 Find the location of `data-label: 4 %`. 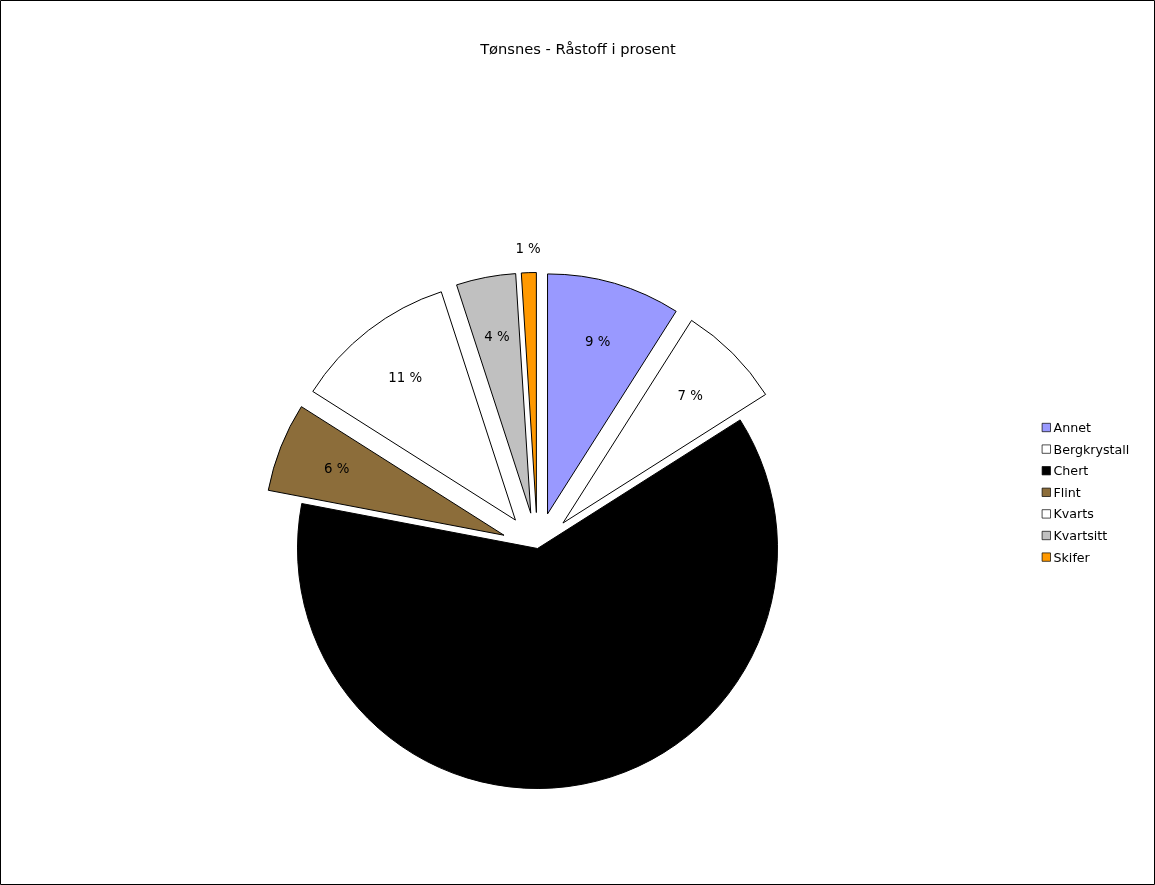

data-label: 4 % is located at coordinates (497, 336).